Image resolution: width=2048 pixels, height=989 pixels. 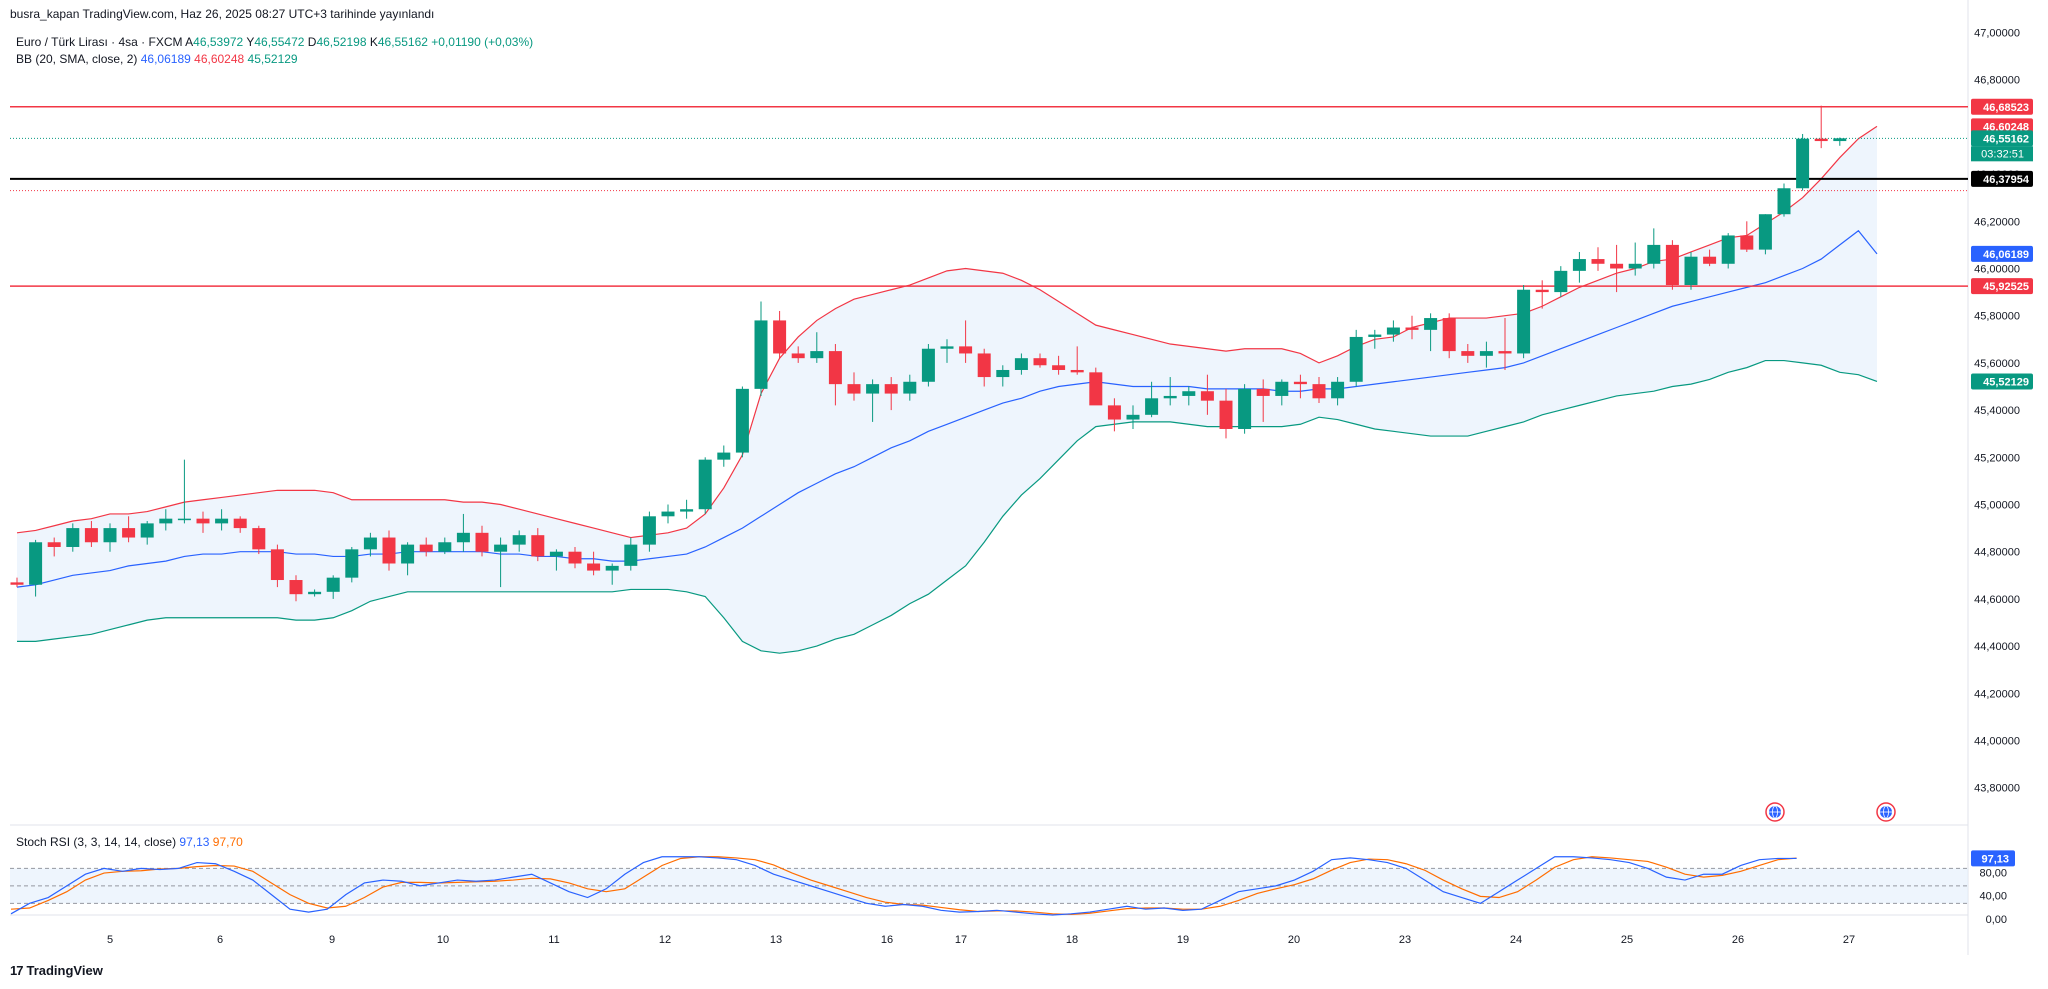 I want to click on price-tick-label: 43,80000, so click(x=1997, y=789).